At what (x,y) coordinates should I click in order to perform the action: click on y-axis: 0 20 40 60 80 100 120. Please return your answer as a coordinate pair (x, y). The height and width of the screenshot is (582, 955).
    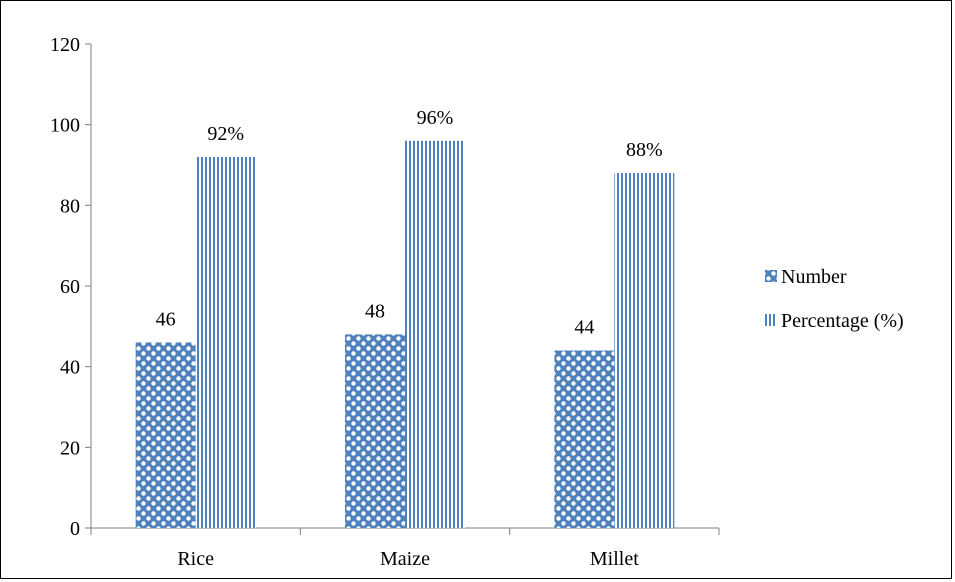
    Looking at the image, I should click on (71, 287).